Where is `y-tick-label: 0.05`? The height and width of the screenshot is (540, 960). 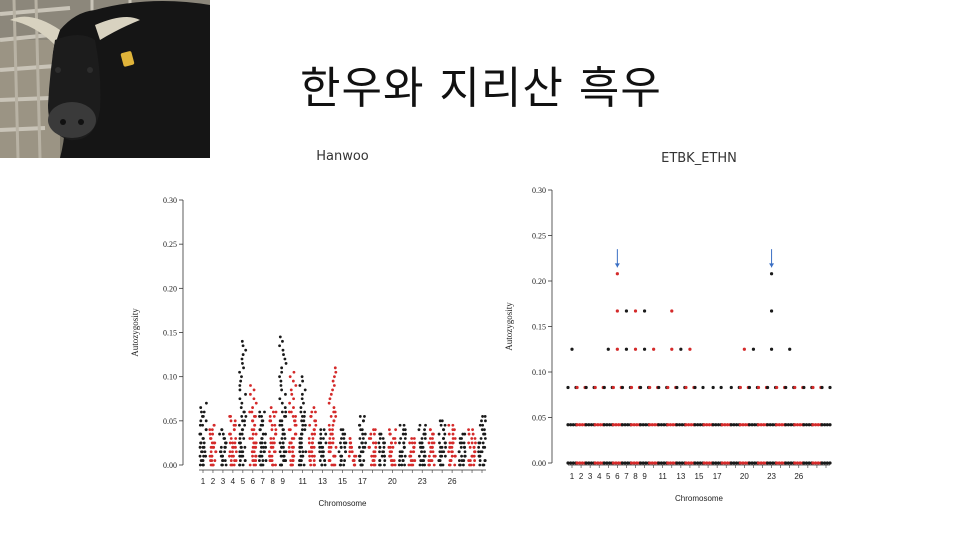 y-tick-label: 0.05 is located at coordinates (170, 421).